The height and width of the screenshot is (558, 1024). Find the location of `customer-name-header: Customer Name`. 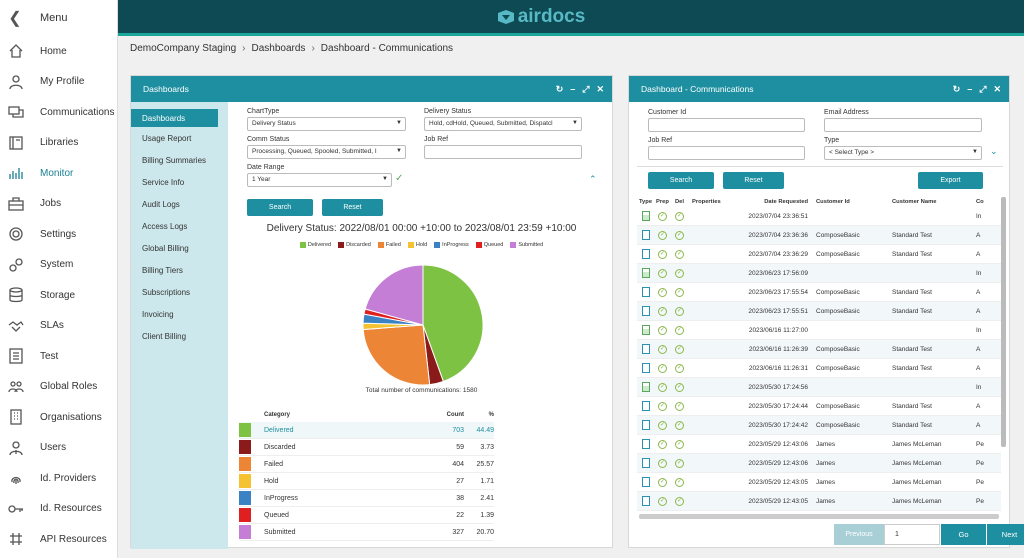

customer-name-header: Customer Name is located at coordinates (914, 201).